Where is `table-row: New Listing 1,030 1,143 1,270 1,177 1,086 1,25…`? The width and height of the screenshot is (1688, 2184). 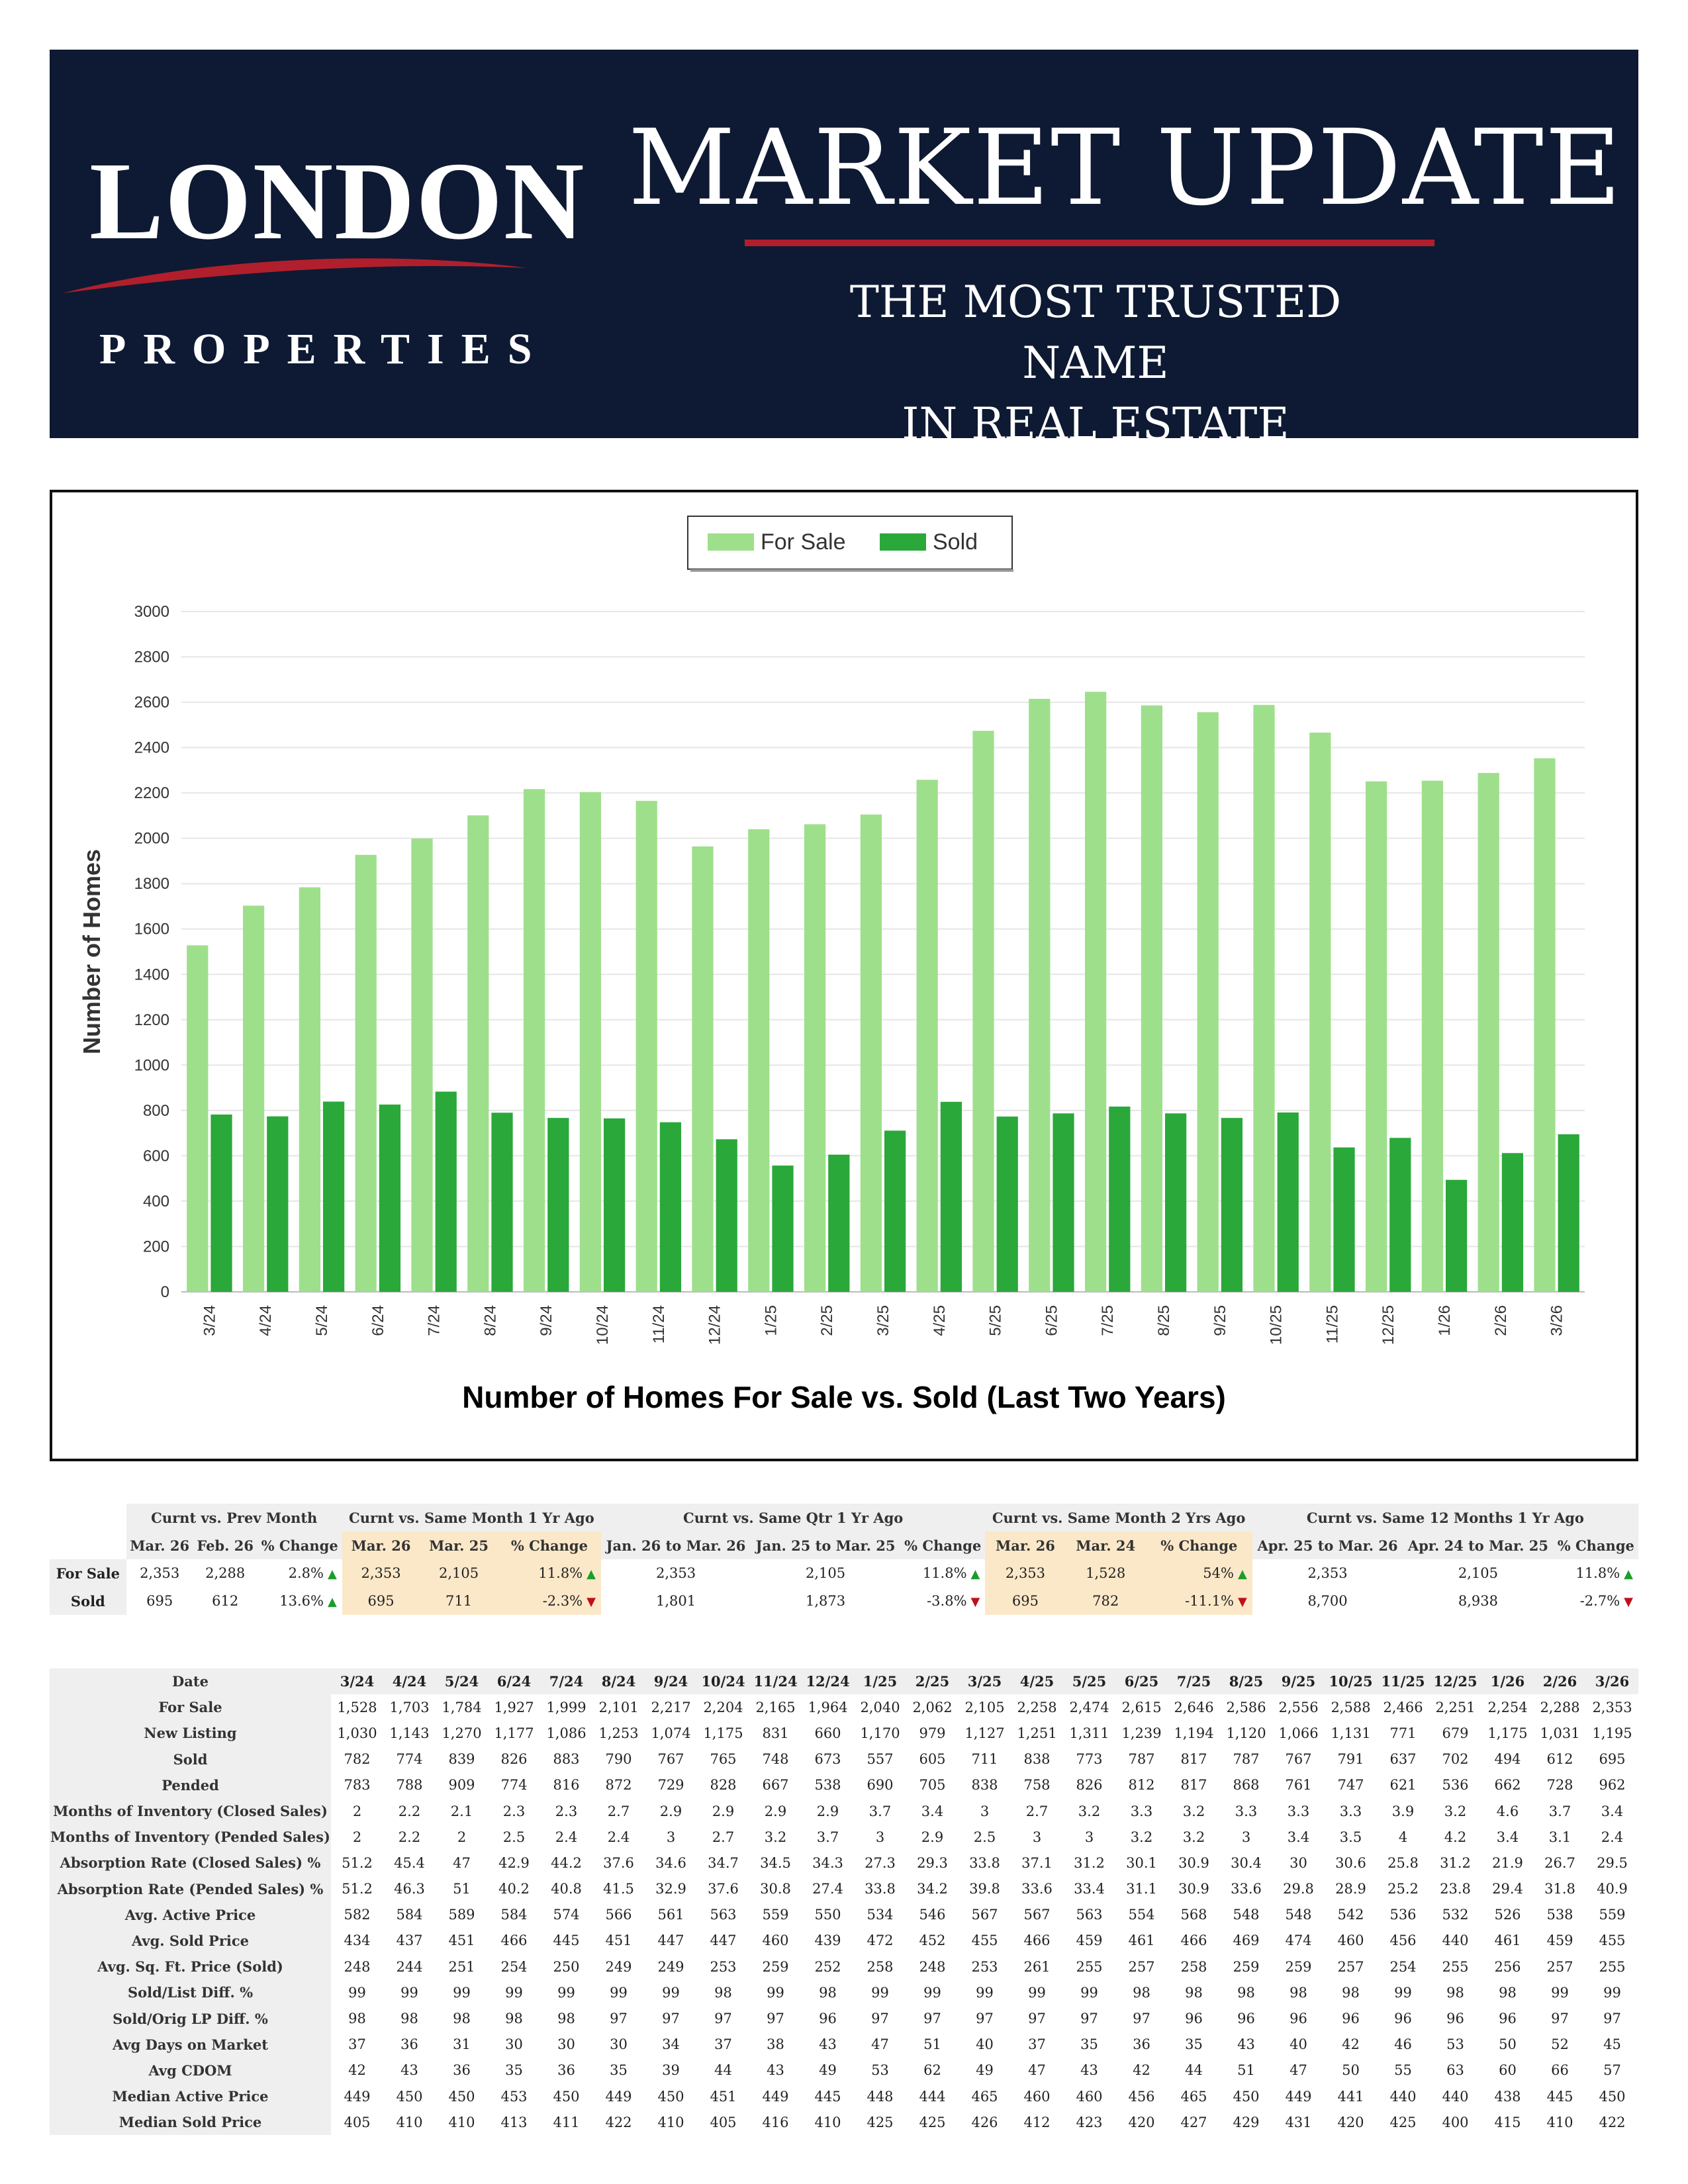 table-row: New Listing 1,030 1,143 1,270 1,177 1,086 1,25… is located at coordinates (844, 1733).